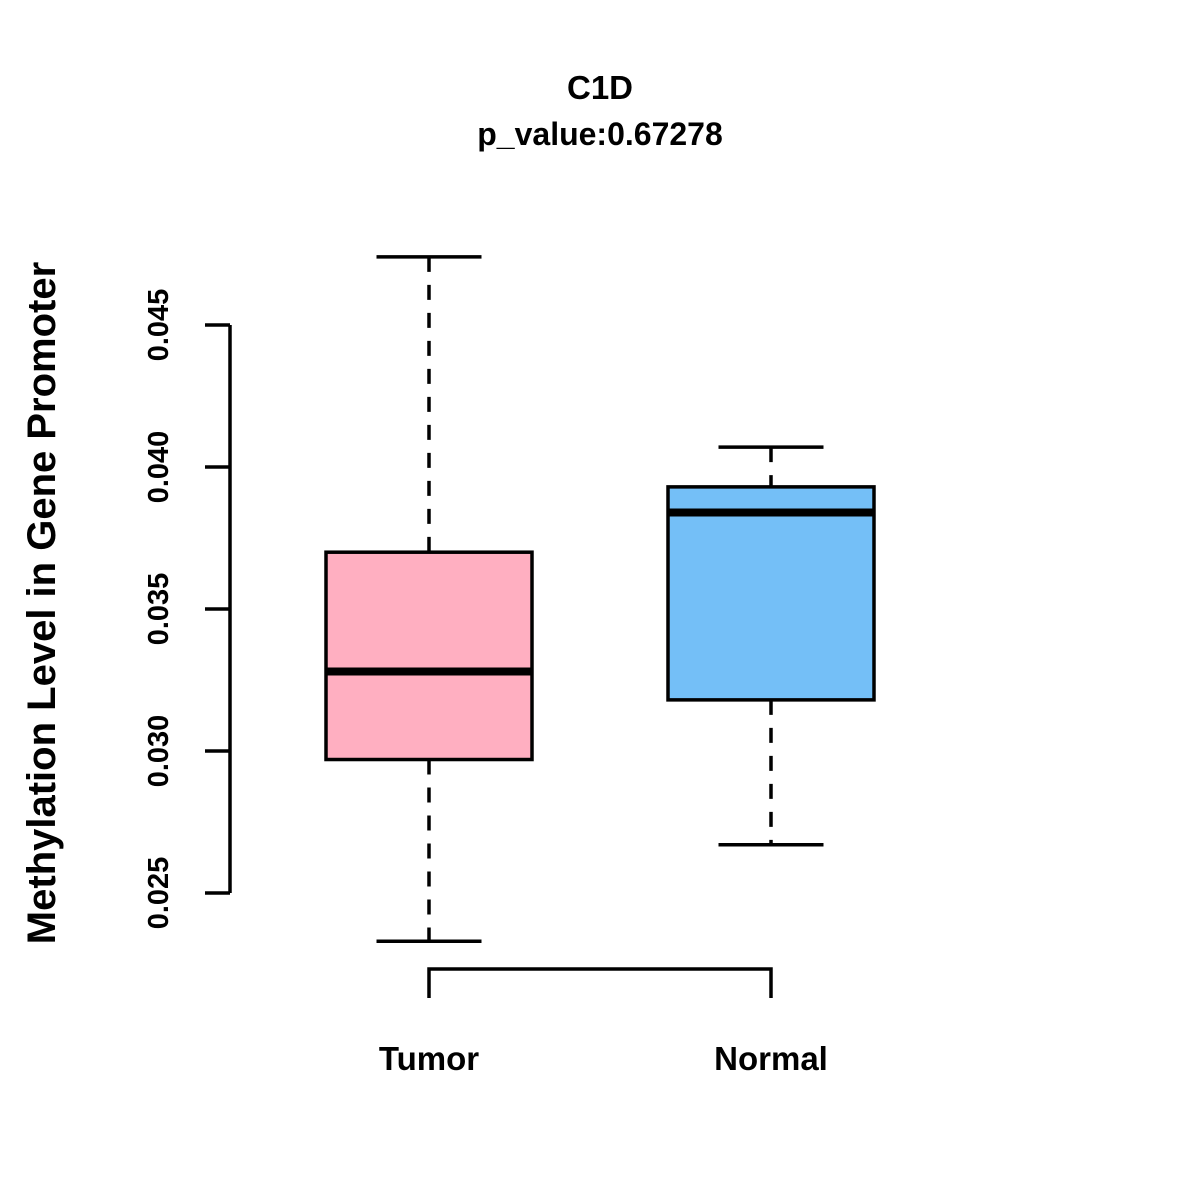 The image size is (1200, 1200). What do you see at coordinates (429, 656) in the screenshot?
I see `tumor-box` at bounding box center [429, 656].